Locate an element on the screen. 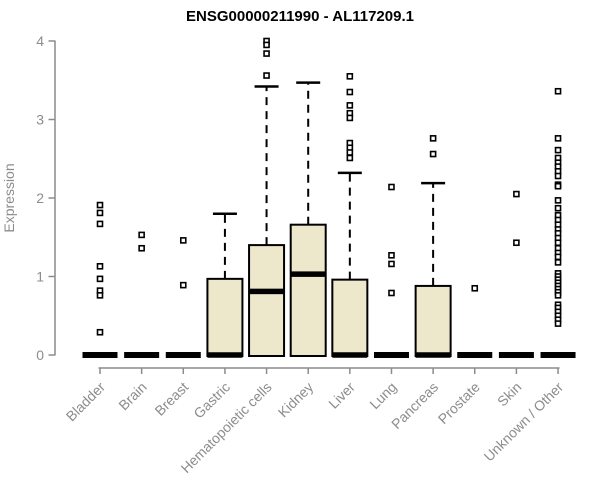 This screenshot has width=600, height=500. box-kidney is located at coordinates (308, 219).